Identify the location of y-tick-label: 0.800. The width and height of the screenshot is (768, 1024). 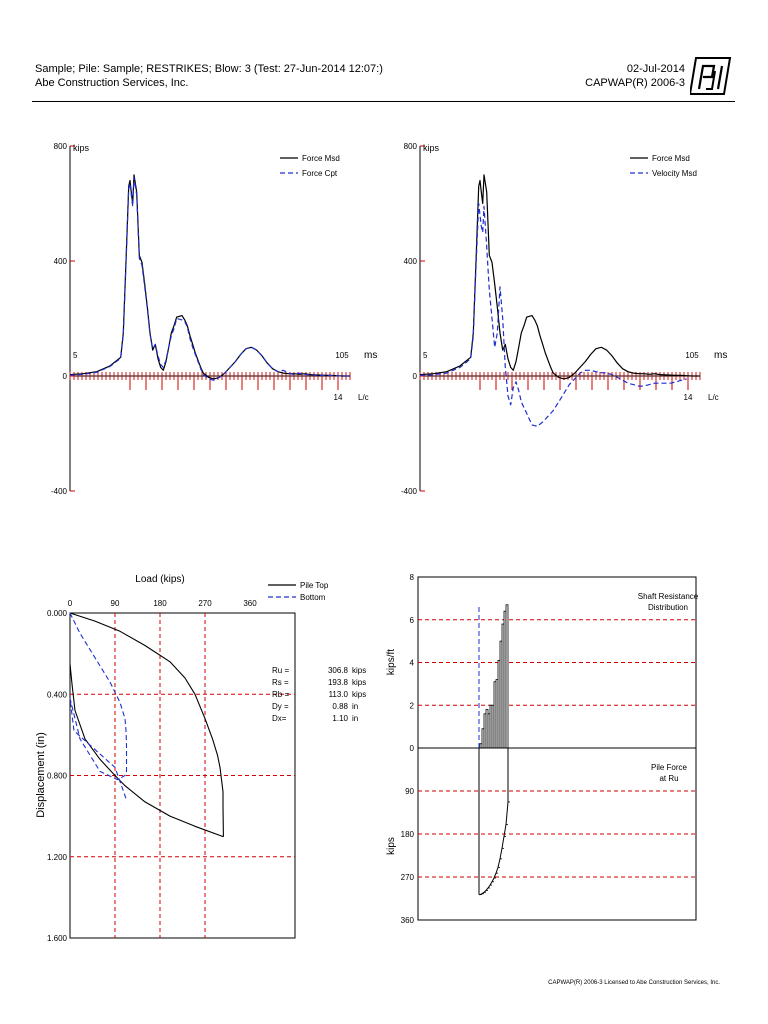
(57, 776).